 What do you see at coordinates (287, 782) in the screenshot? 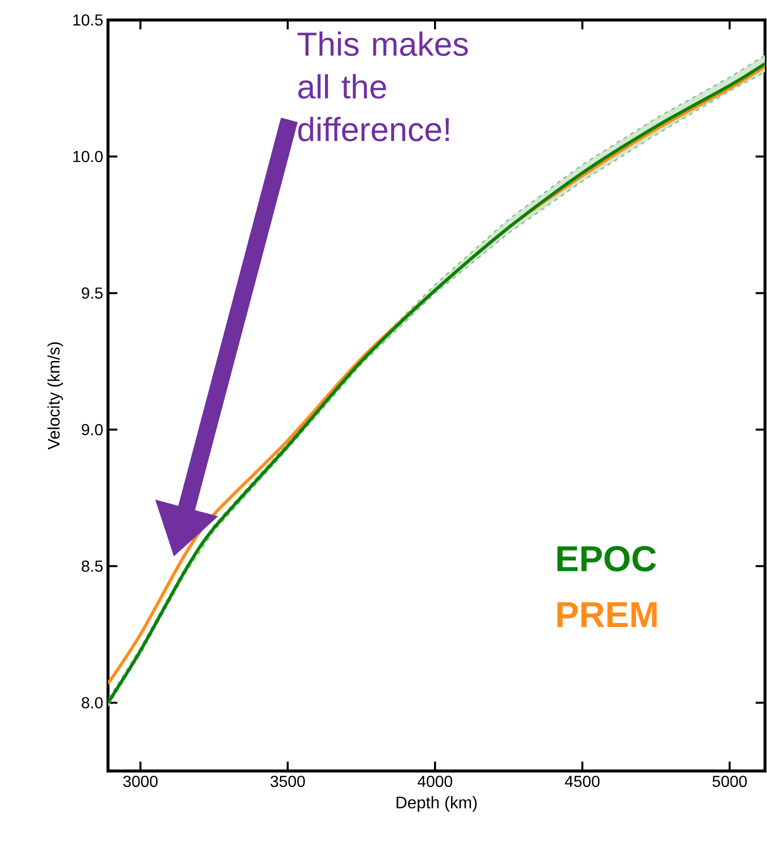
I see `x-tick-label: 3500` at bounding box center [287, 782].